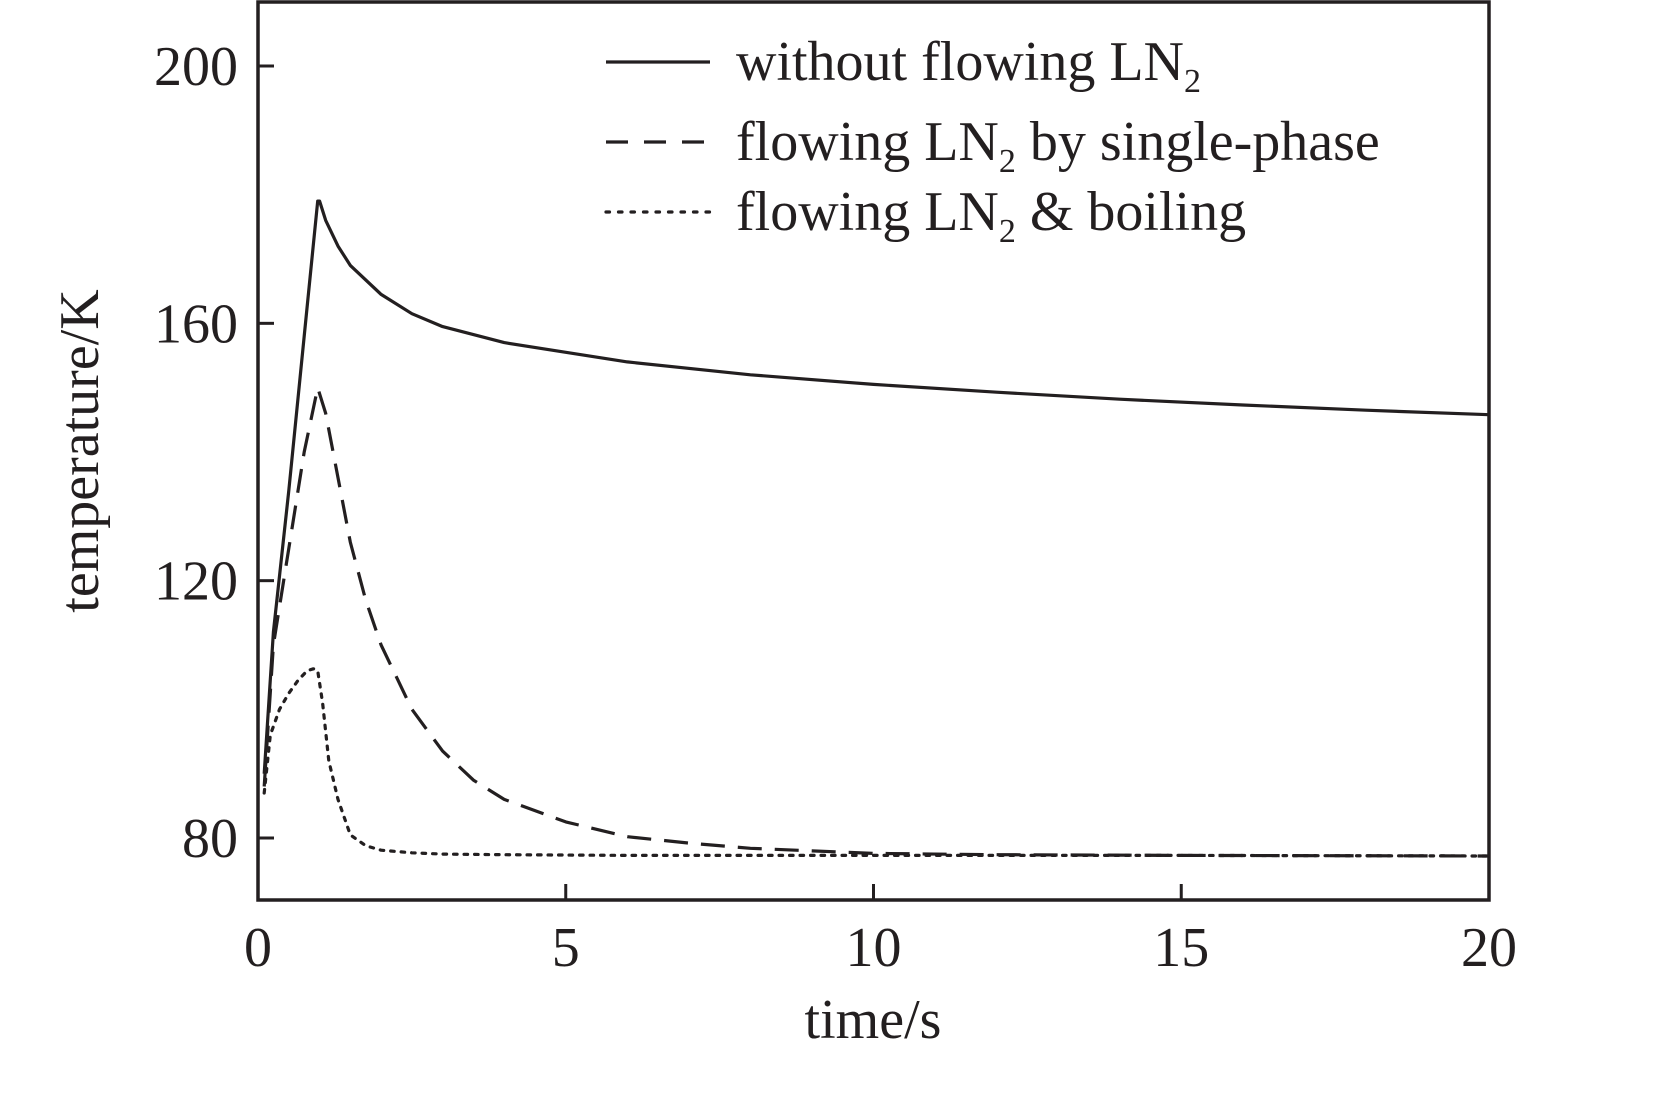 The image size is (1654, 1118). What do you see at coordinates (80, 450) in the screenshot?
I see `y-axis-title: temperature/K` at bounding box center [80, 450].